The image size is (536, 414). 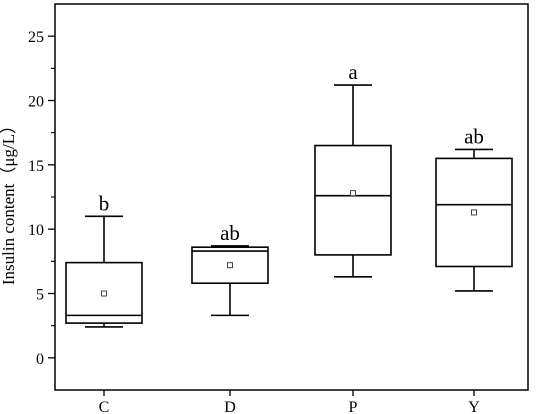 What do you see at coordinates (40, 295) in the screenshot?
I see `y-tick-label: 5` at bounding box center [40, 295].